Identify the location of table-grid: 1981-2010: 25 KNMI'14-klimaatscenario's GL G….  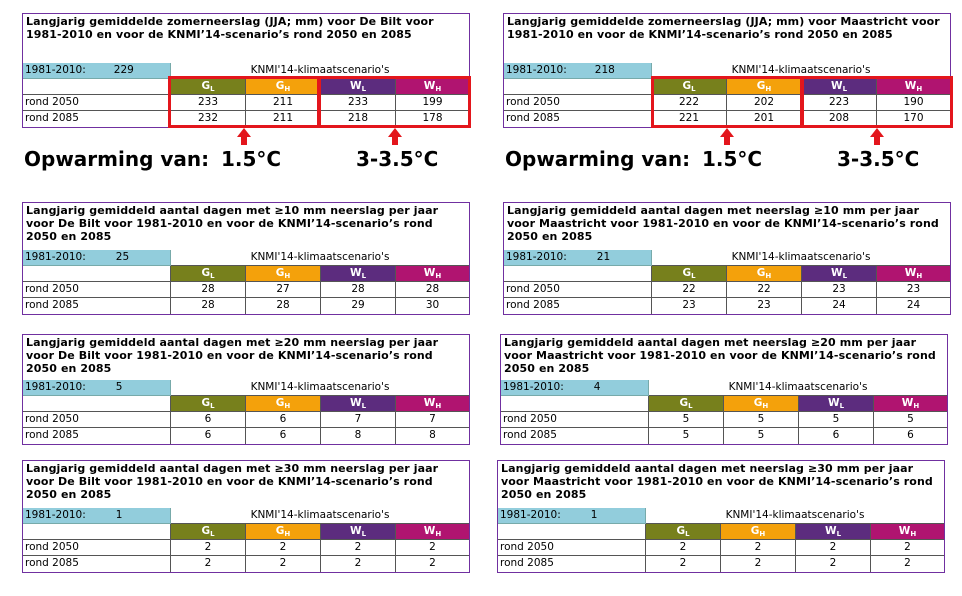
(246, 282).